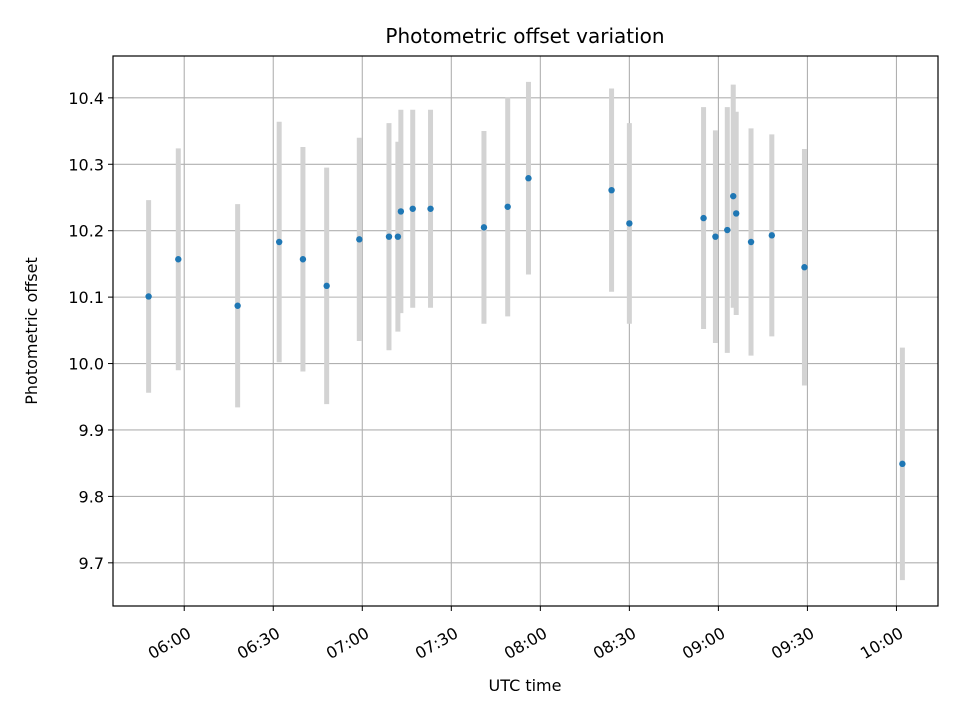 Image resolution: width=960 pixels, height=720 pixels. Describe the element at coordinates (90, 331) in the screenshot. I see `y-axis: 9.7 9.8 9.9 10.0 10.1 10.2 10.3 10.4` at that location.